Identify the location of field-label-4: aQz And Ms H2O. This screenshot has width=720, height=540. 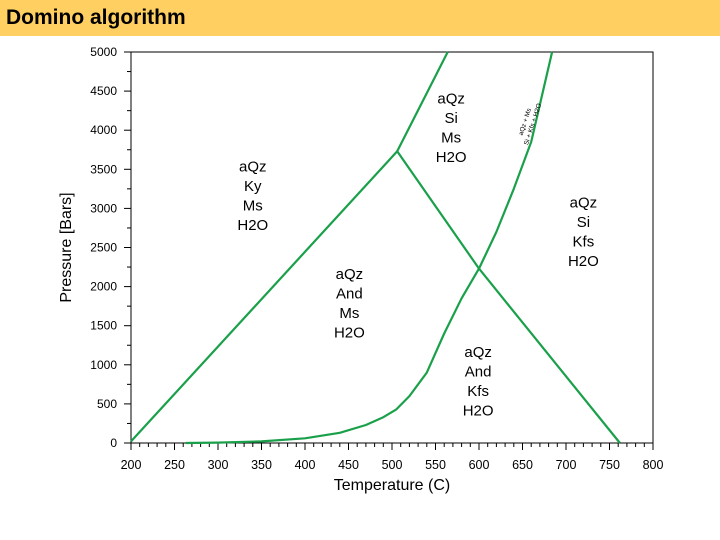
(349, 304).